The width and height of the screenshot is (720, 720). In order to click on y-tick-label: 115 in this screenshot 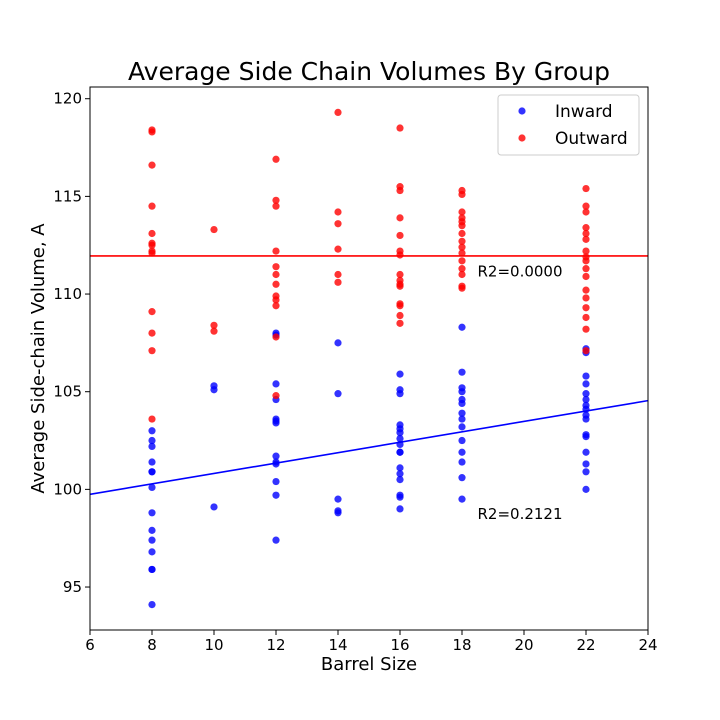, I will do `click(67, 196)`.